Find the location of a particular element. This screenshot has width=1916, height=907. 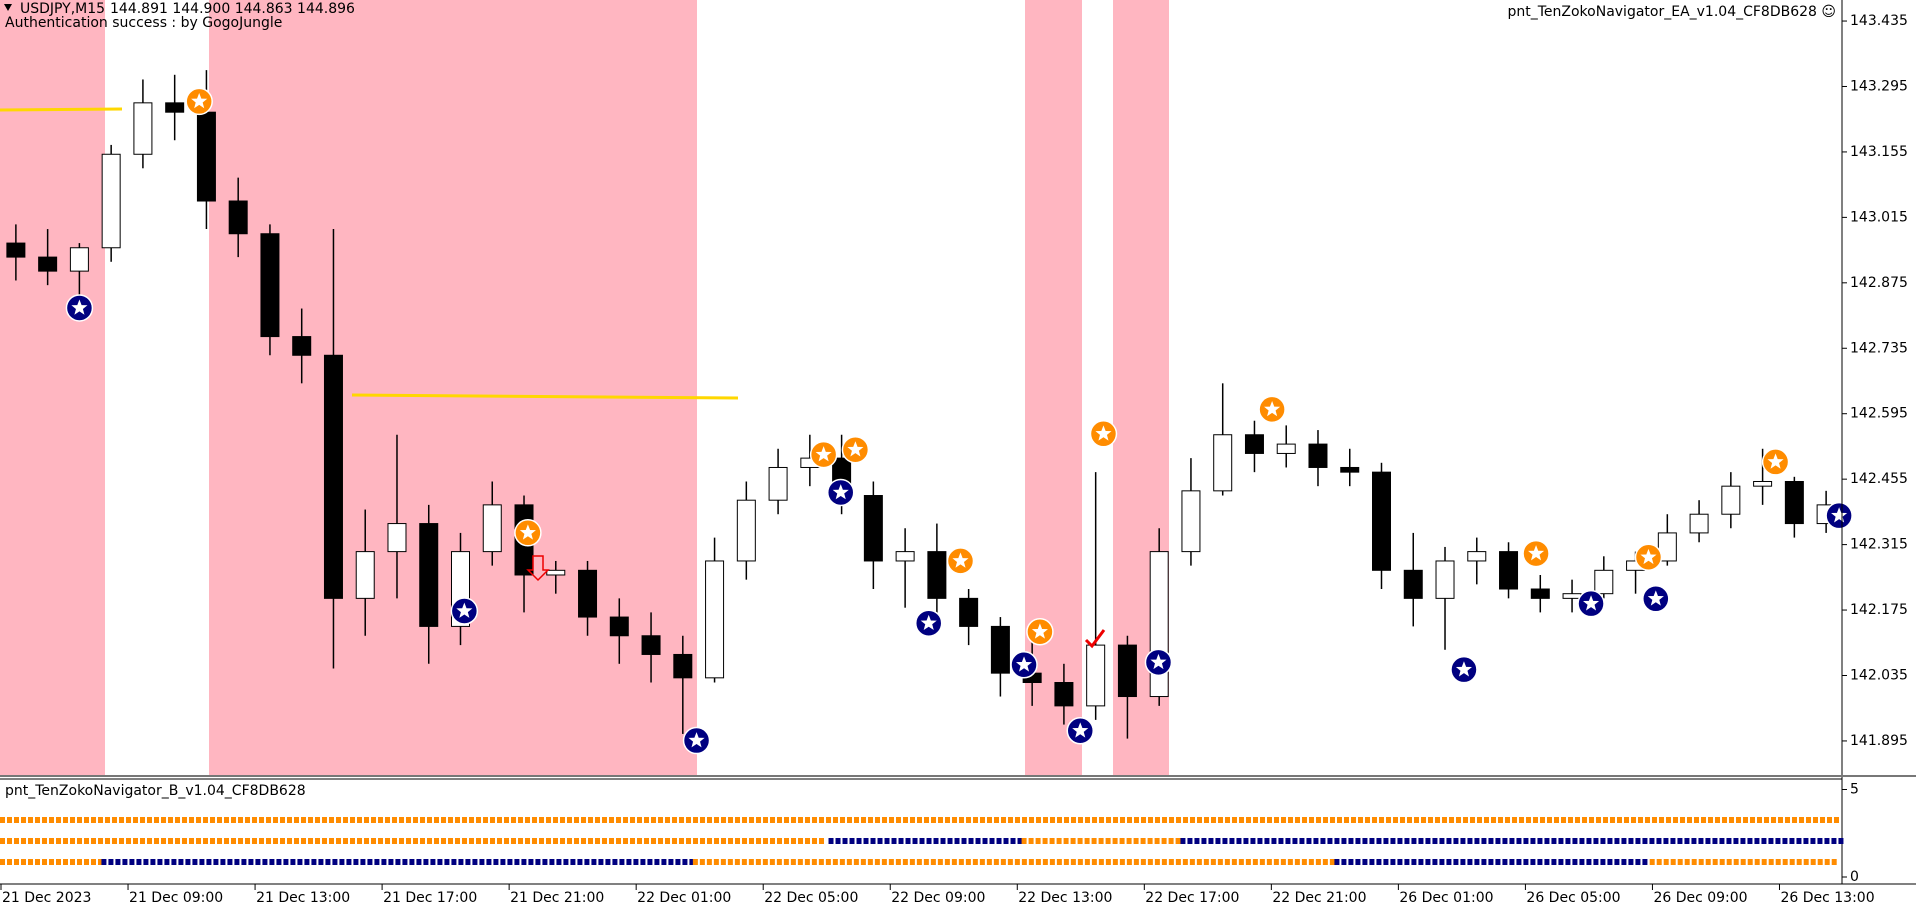

collapse-icon is located at coordinates (8, 7).